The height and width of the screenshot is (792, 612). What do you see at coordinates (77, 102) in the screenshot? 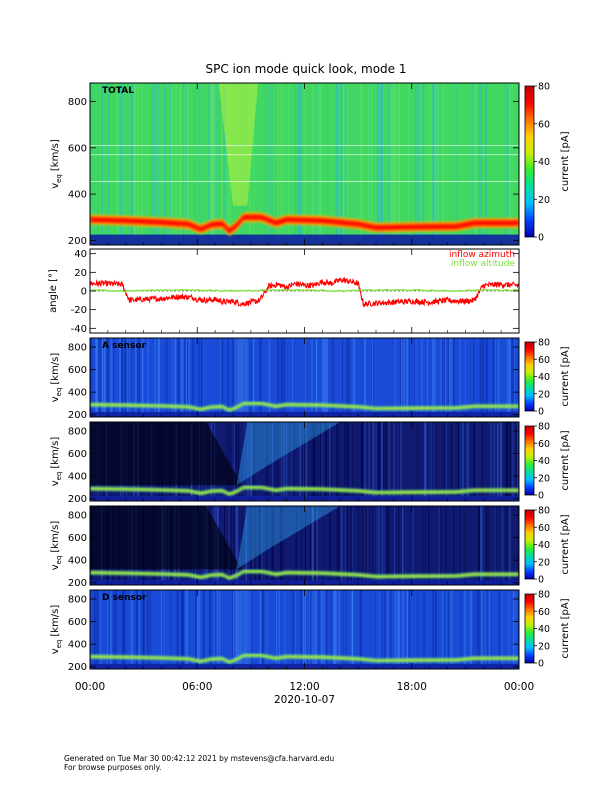
I see `y-tick-label: 800` at bounding box center [77, 102].